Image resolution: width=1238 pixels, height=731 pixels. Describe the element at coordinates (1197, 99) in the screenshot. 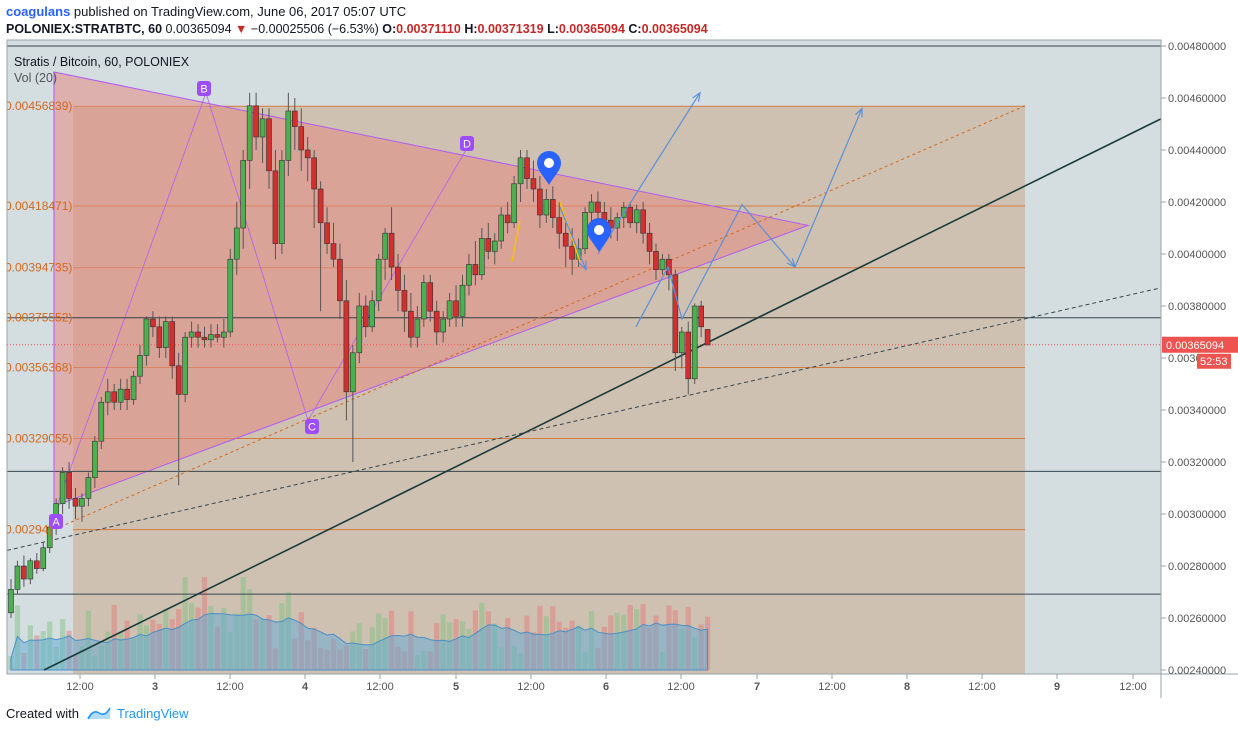

I see `price-tick-label: 0.00460000` at that location.